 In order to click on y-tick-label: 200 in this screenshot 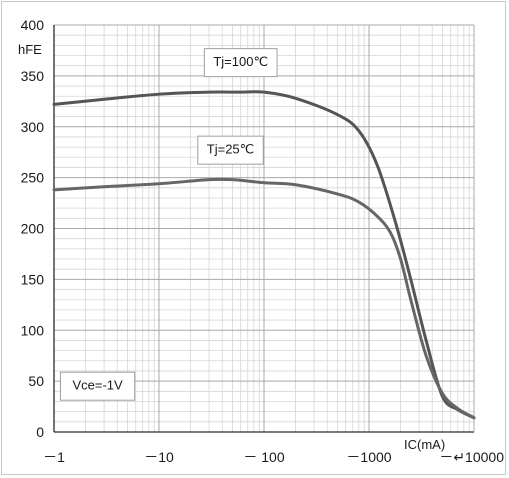, I will do `click(33, 229)`.